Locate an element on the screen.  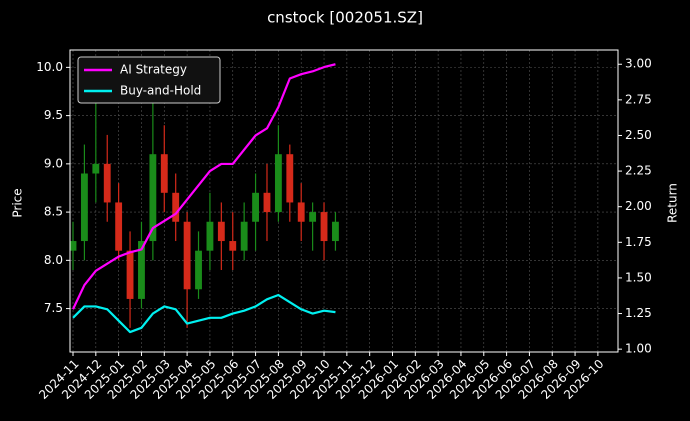
y2-tick-label: 2.00 is located at coordinates (638, 206).